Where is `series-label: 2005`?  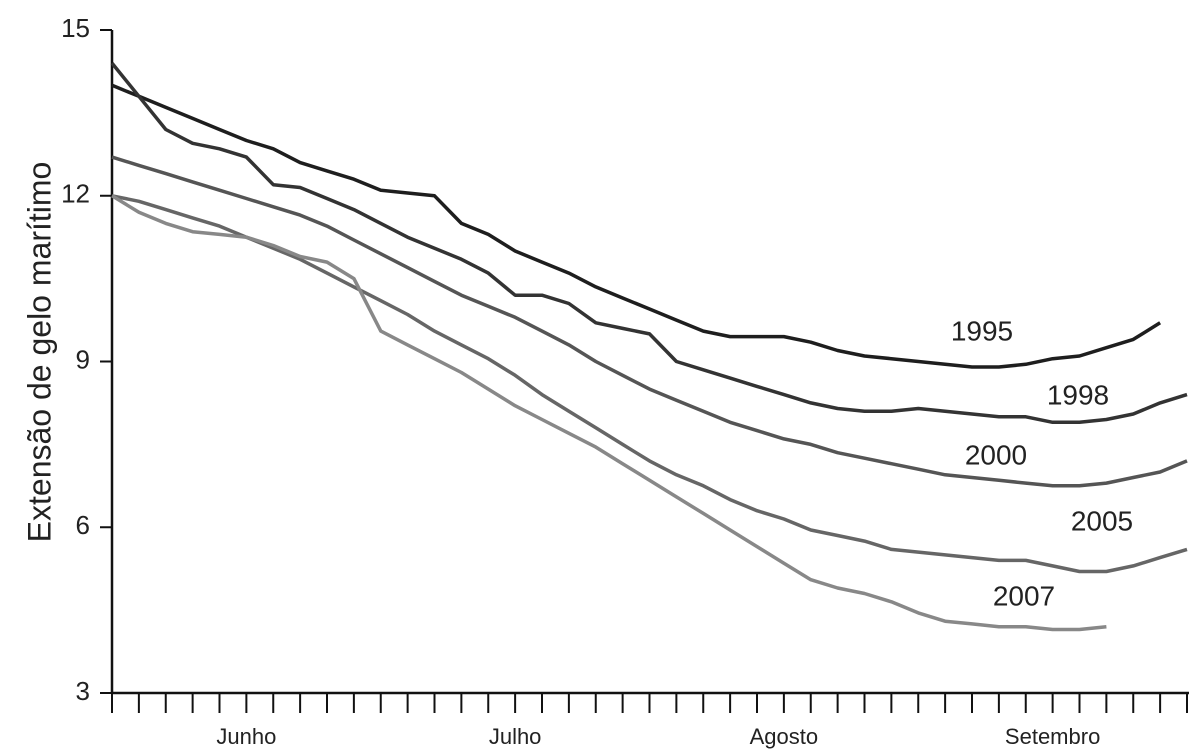 series-label: 2005 is located at coordinates (1102, 520).